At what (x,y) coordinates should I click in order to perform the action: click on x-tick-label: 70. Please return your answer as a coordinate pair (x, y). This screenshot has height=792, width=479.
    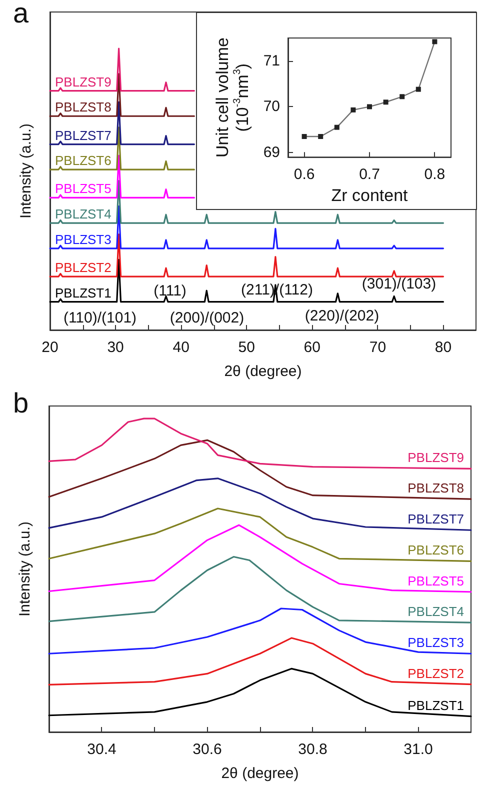
    Looking at the image, I should click on (377, 347).